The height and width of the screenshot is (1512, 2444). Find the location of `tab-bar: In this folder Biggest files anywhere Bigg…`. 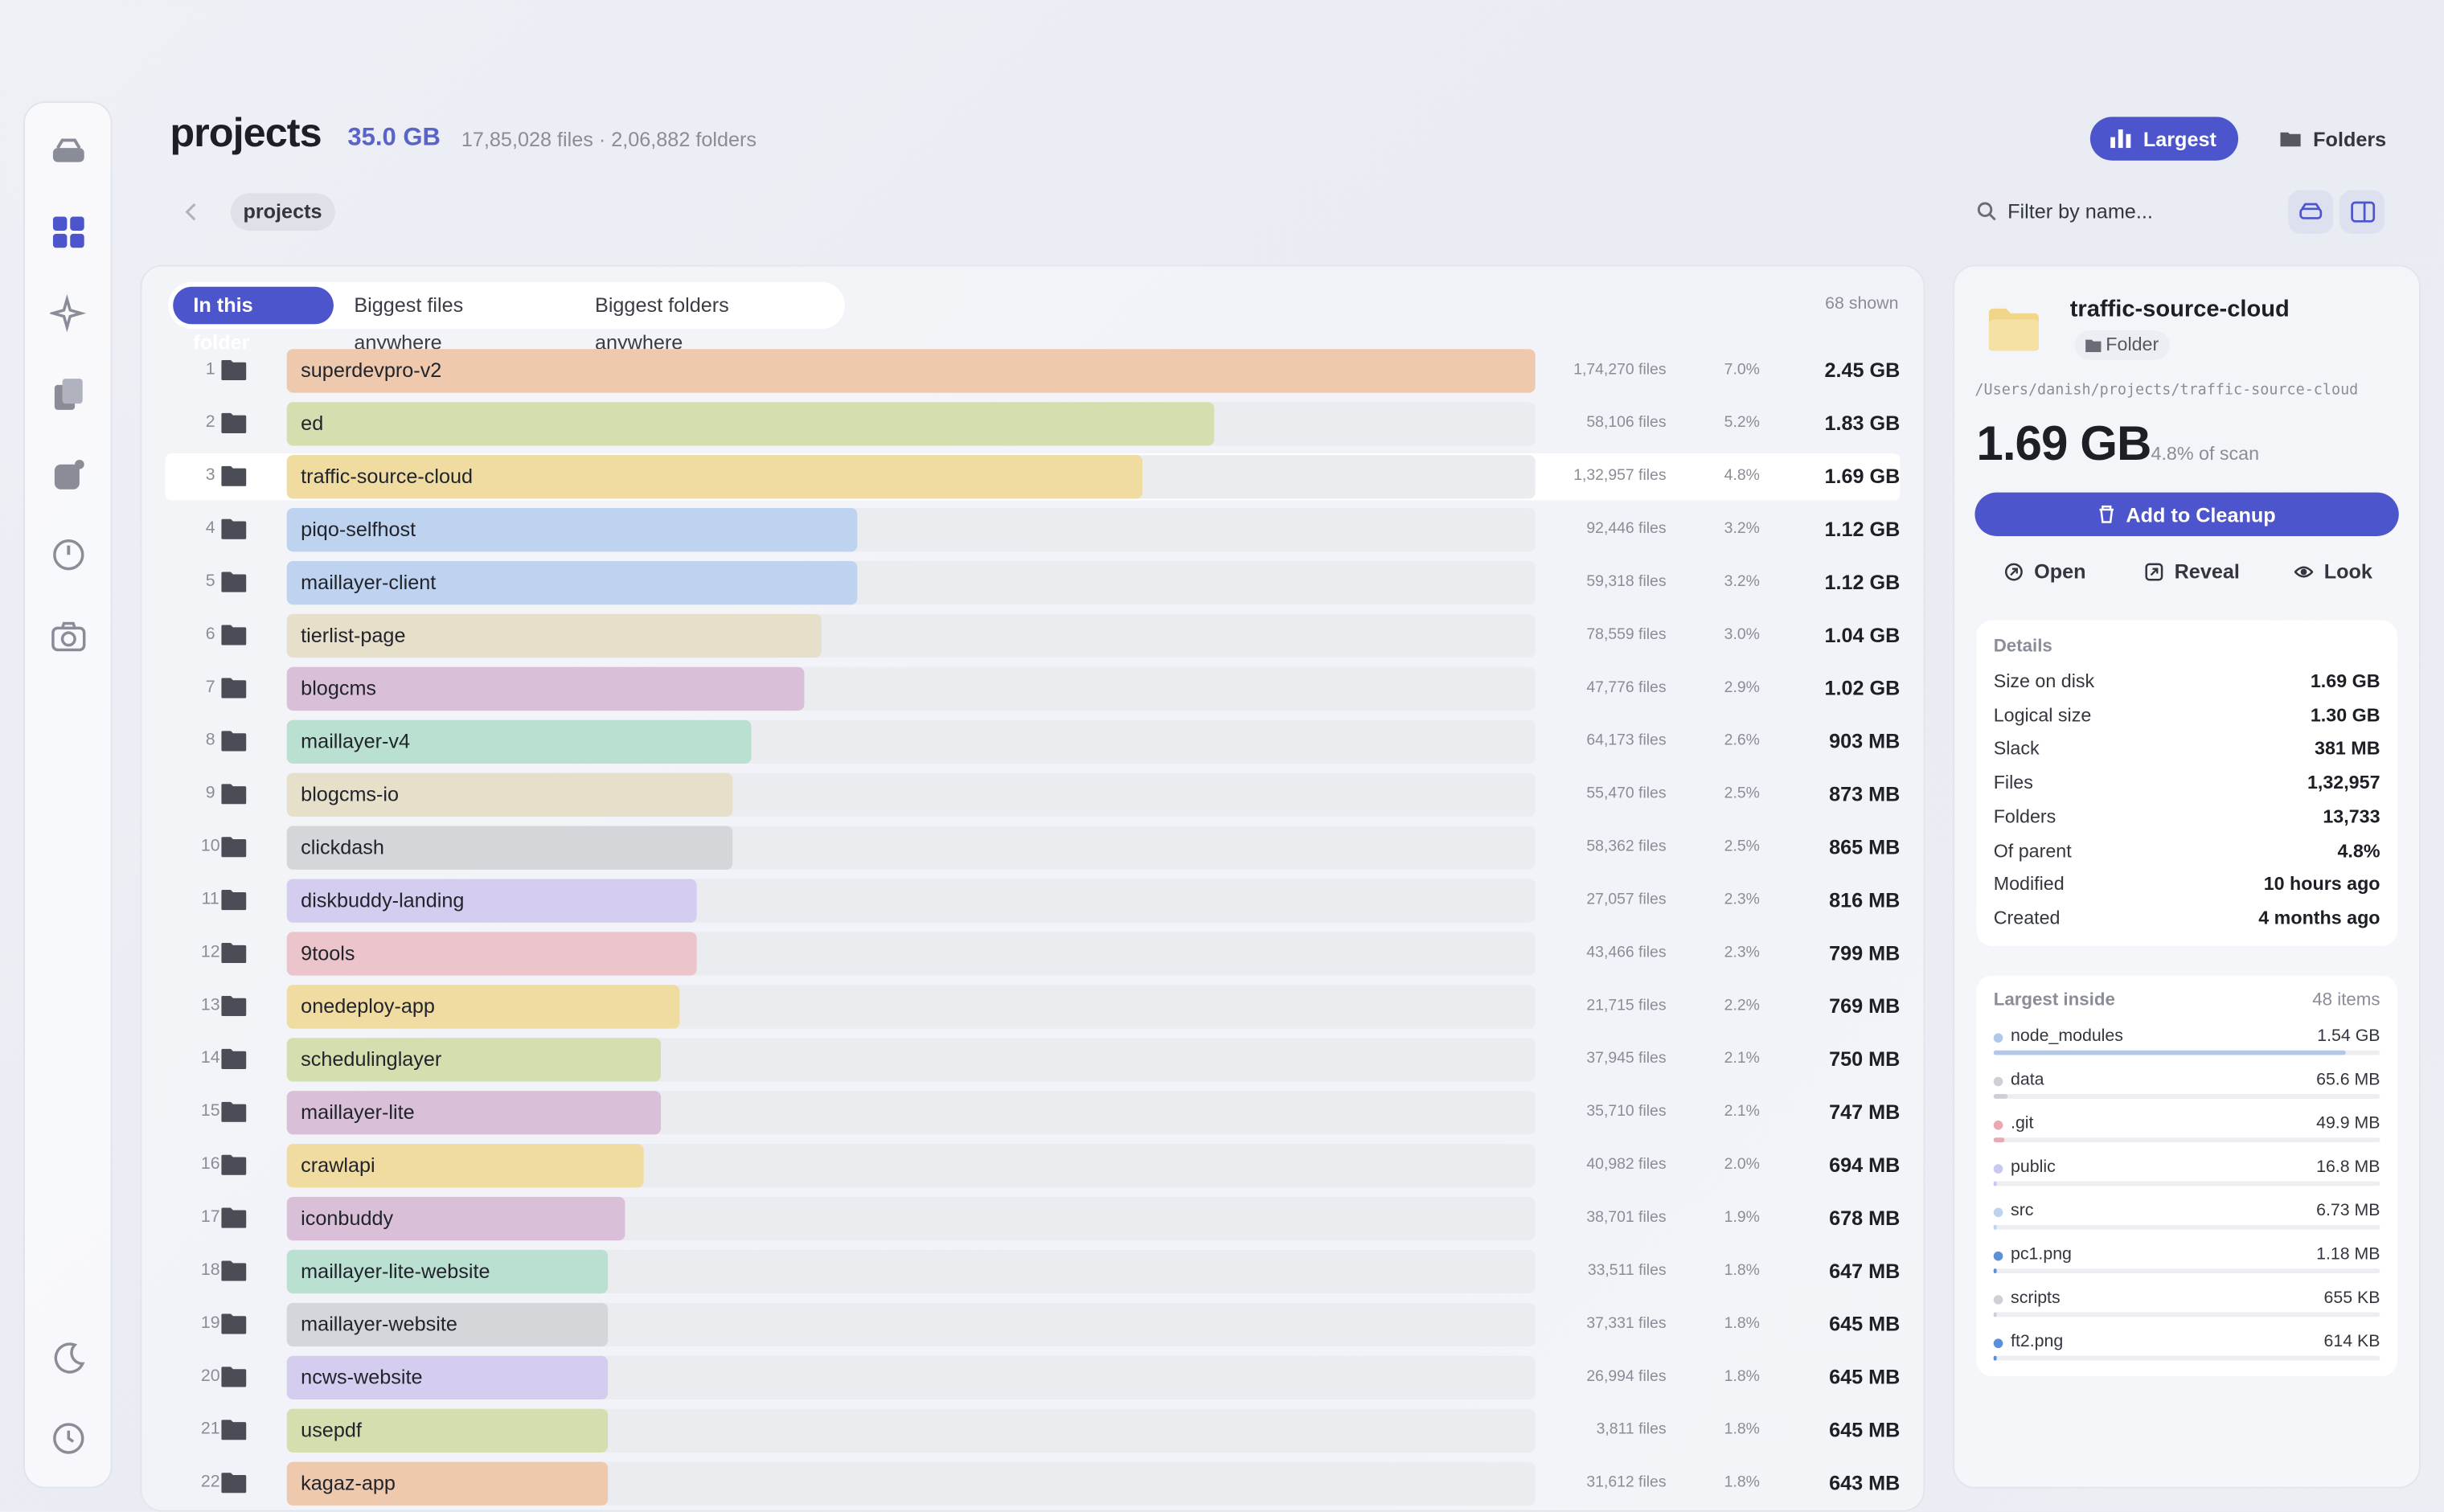

tab-bar: In this folder Biggest files anywhere Bigg… is located at coordinates (506, 317).